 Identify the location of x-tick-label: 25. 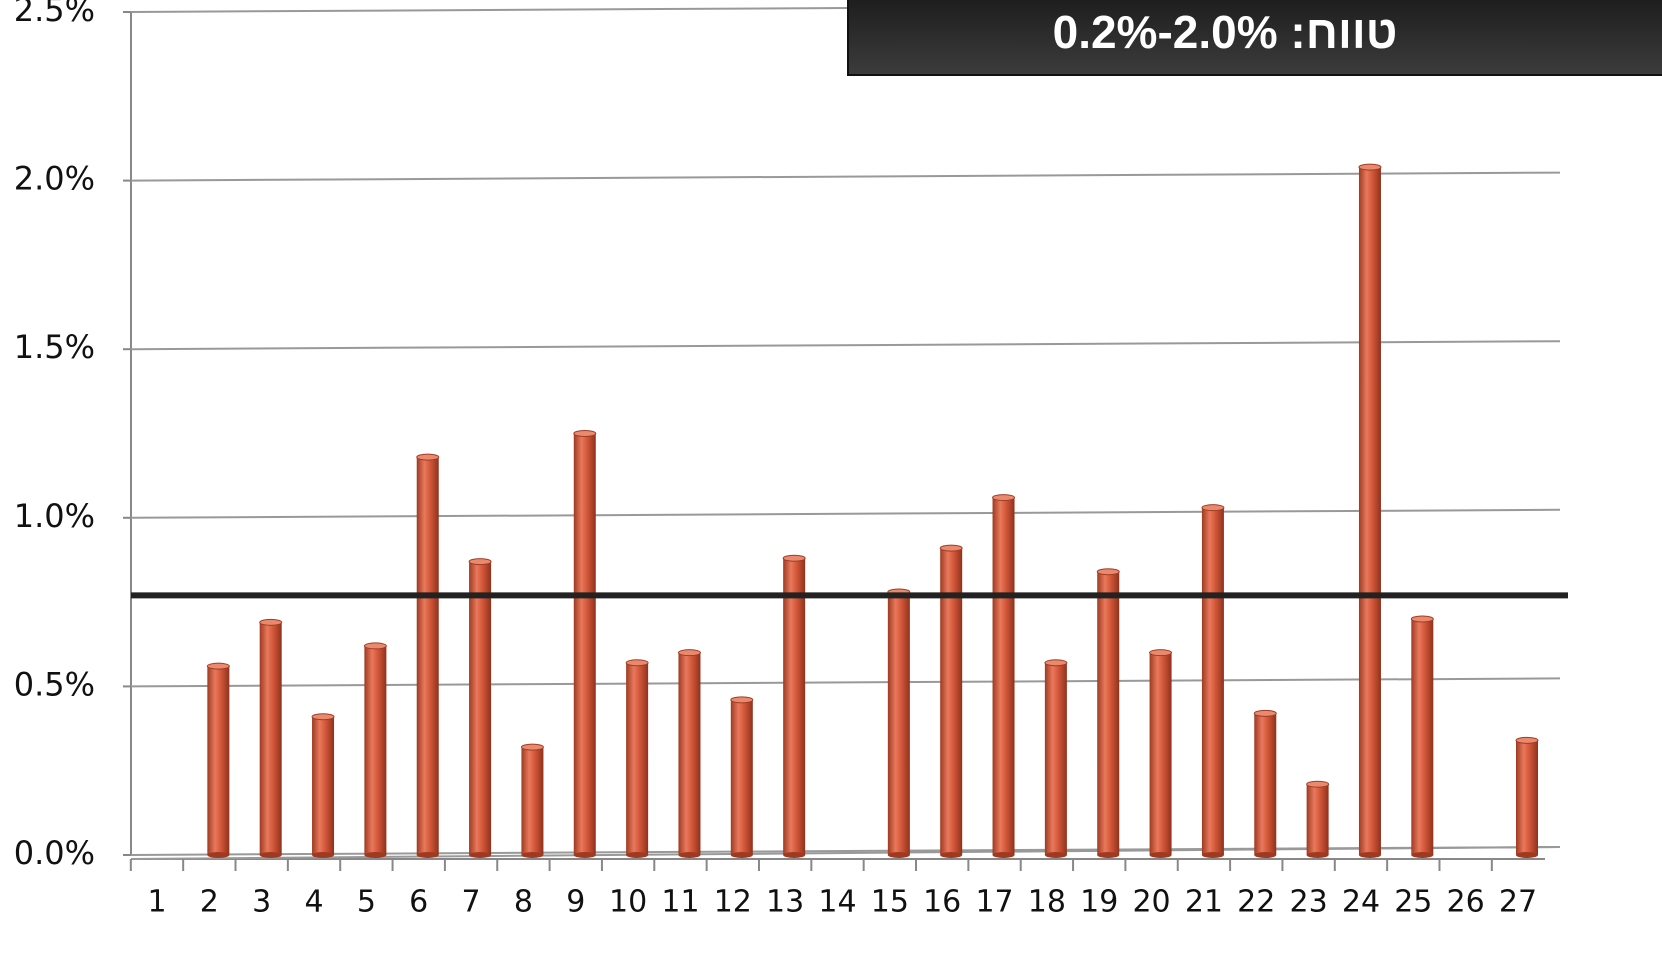
(1413, 902).